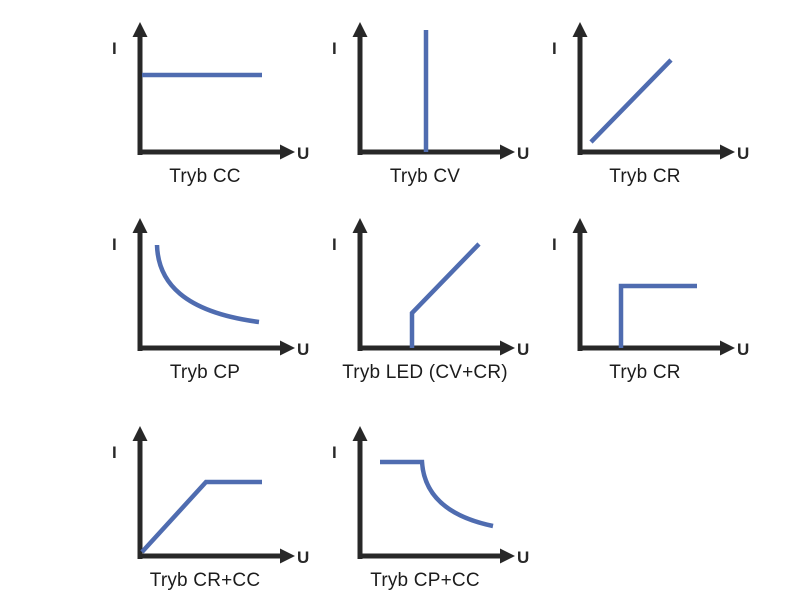  What do you see at coordinates (425, 580) in the screenshot?
I see `chart-caption: Tryb CP+CC` at bounding box center [425, 580].